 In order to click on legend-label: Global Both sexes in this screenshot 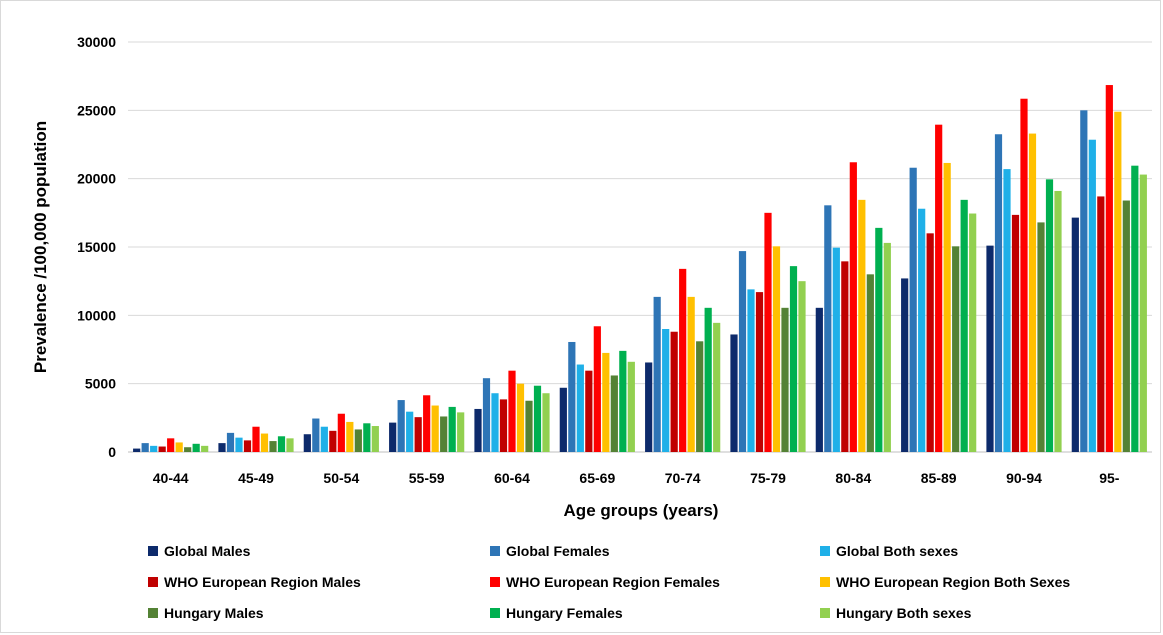, I will do `click(897, 551)`.